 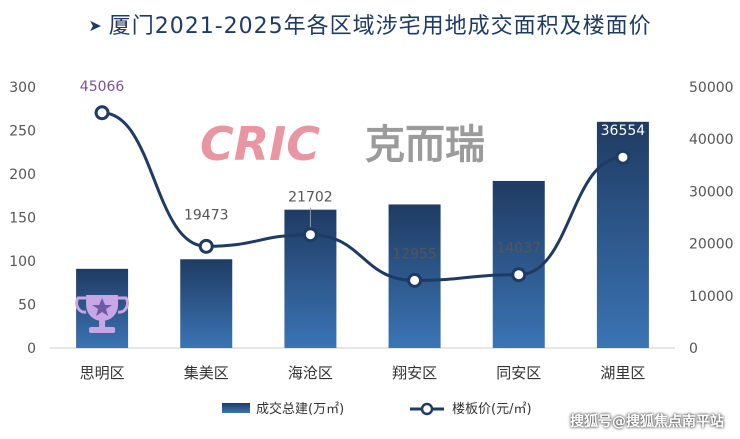 What do you see at coordinates (95, 25) in the screenshot?
I see `arrow-icon: ➤` at bounding box center [95, 25].